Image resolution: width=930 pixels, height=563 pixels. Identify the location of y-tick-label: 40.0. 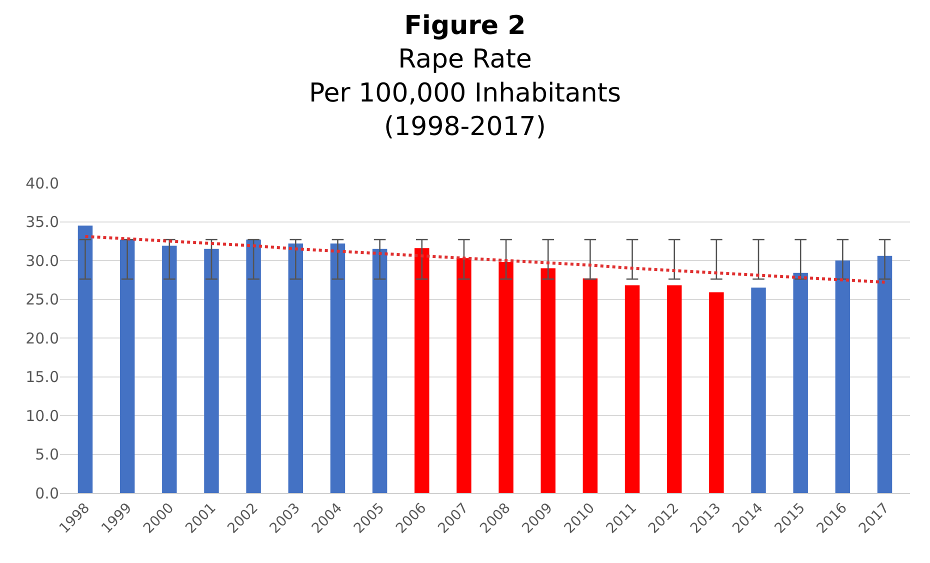
(42, 183).